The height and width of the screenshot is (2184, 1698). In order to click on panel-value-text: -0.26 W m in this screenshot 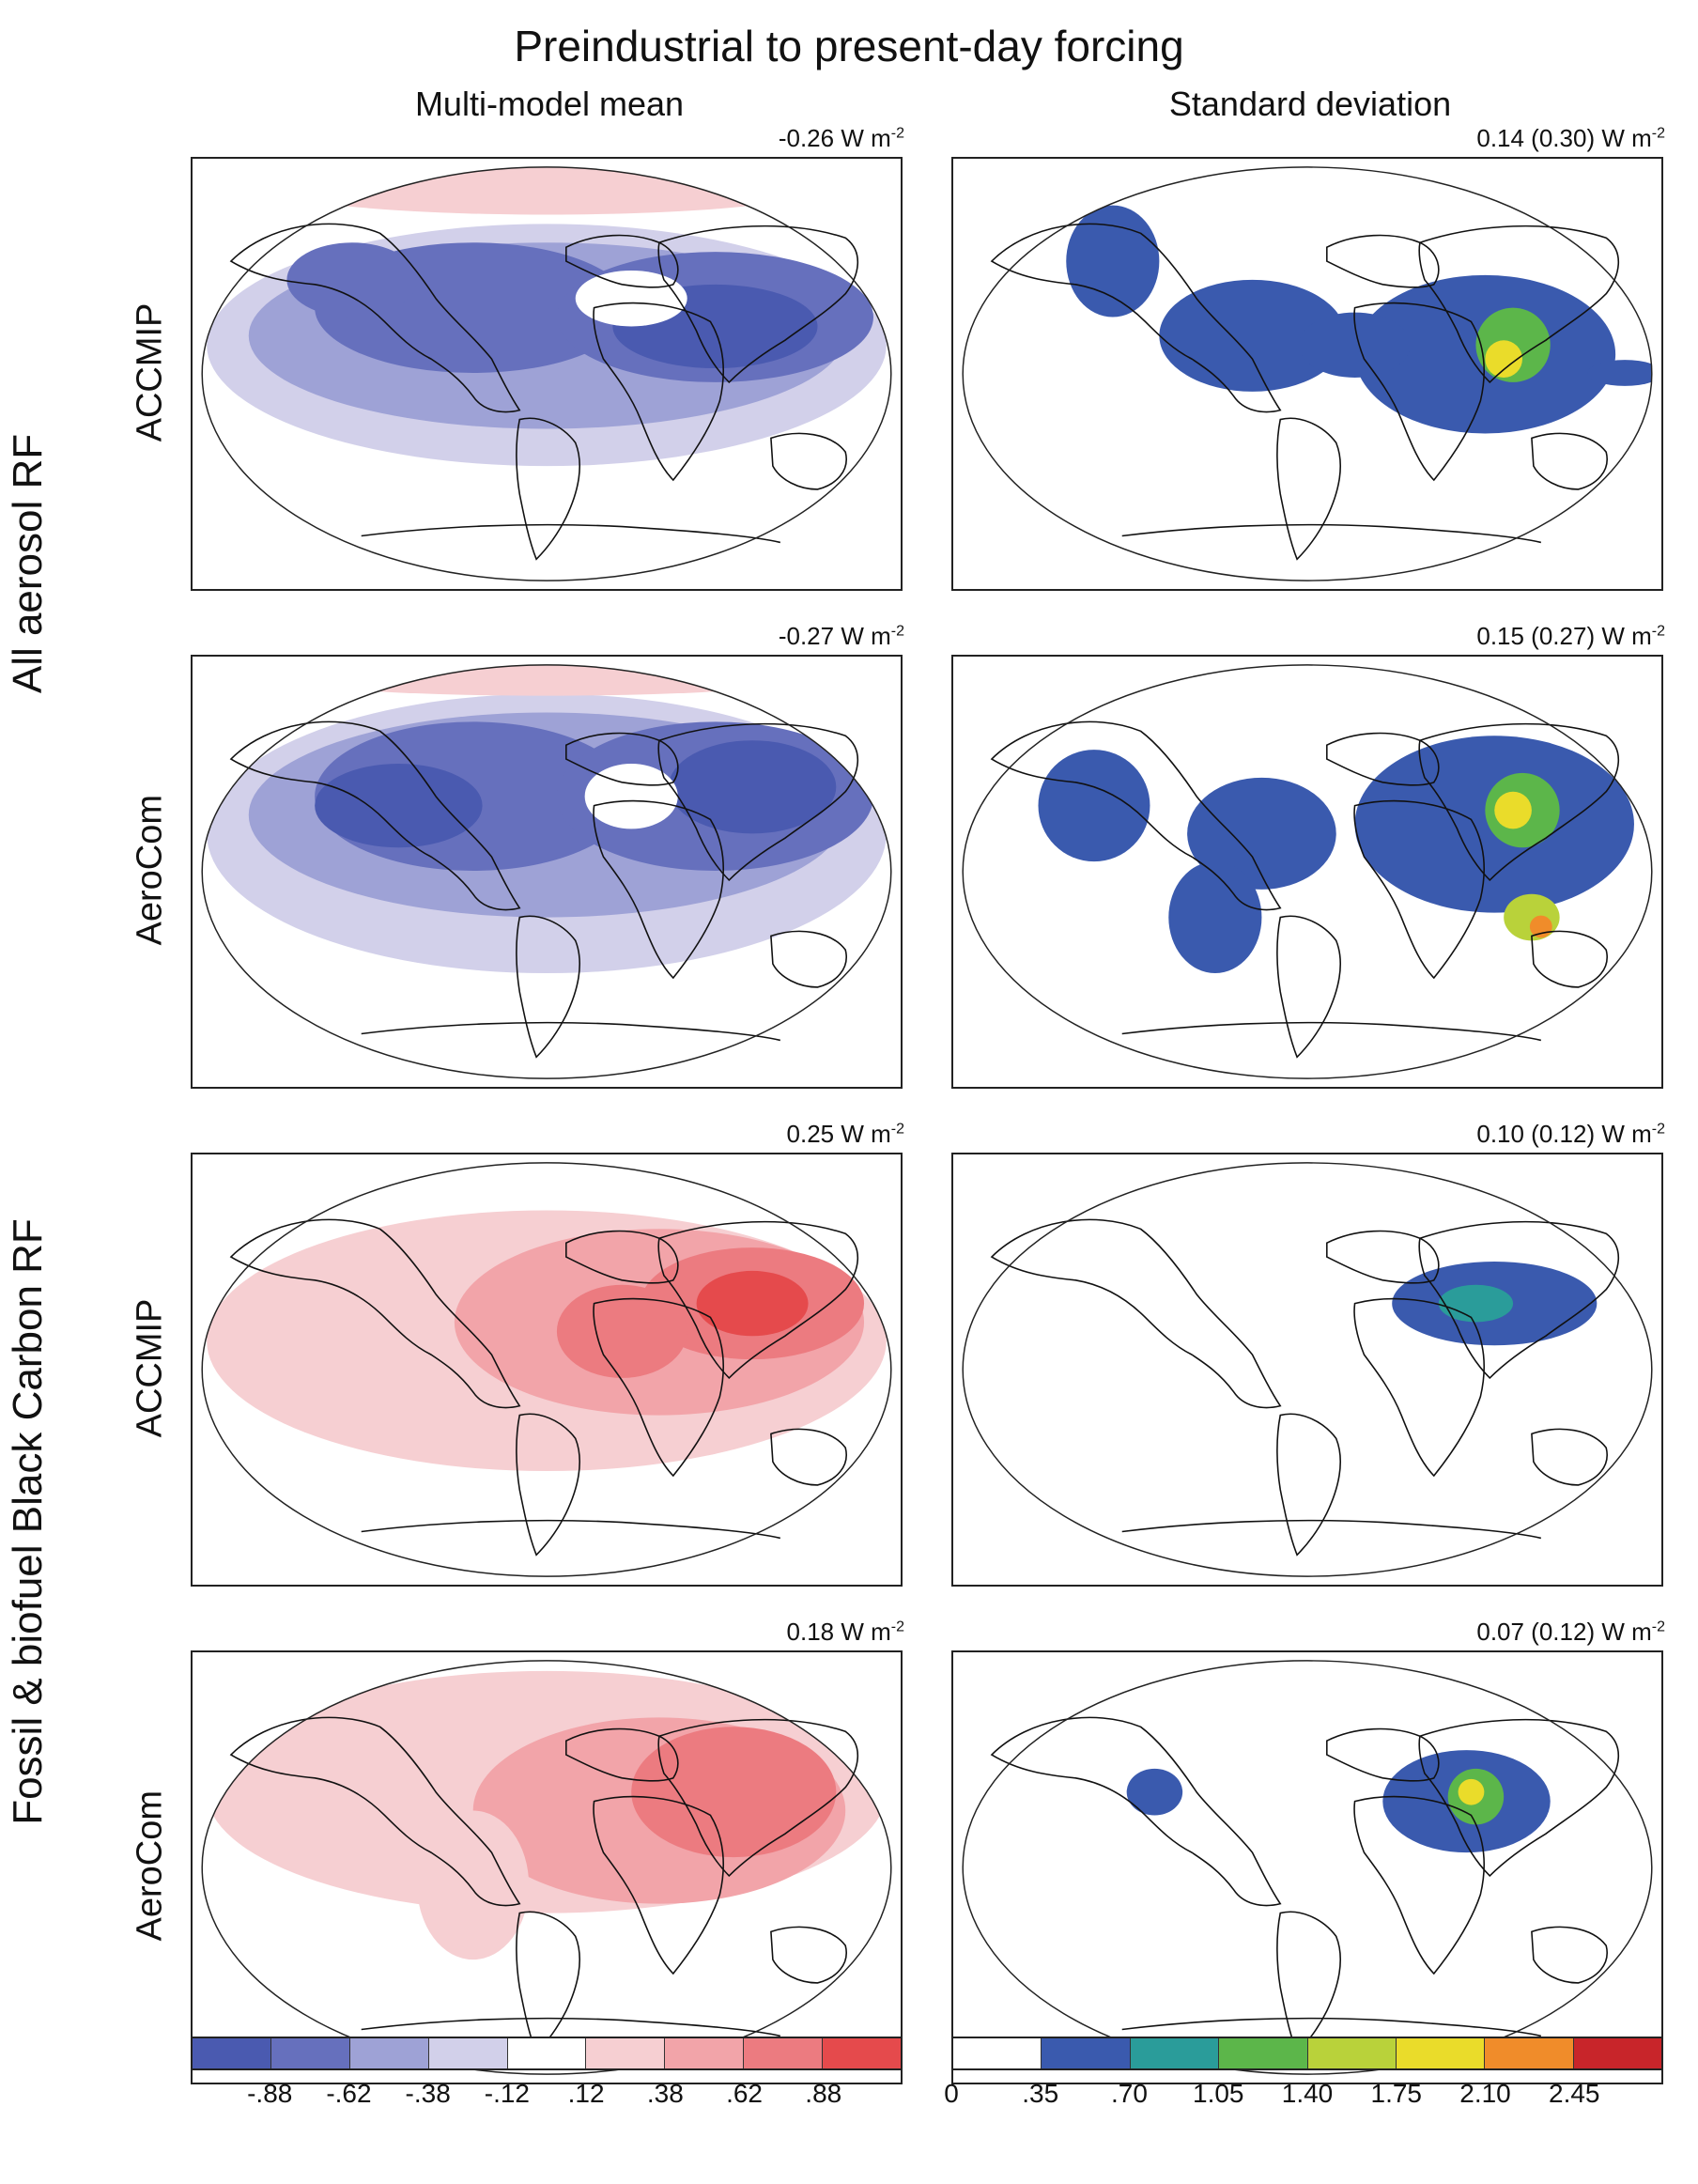, I will do `click(835, 138)`.